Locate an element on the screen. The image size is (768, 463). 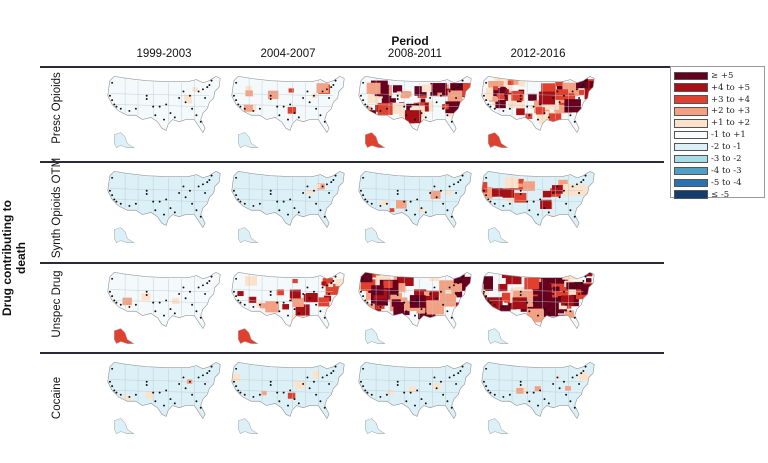
us-outline is located at coordinates (415, 104).